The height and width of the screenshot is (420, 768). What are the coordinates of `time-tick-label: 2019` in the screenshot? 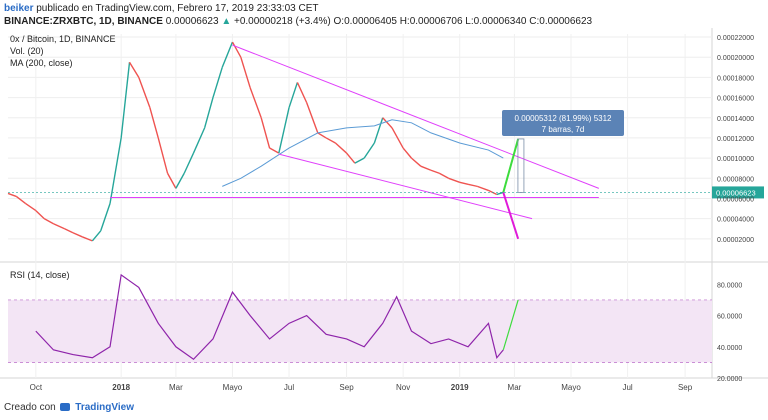 It's located at (460, 387).